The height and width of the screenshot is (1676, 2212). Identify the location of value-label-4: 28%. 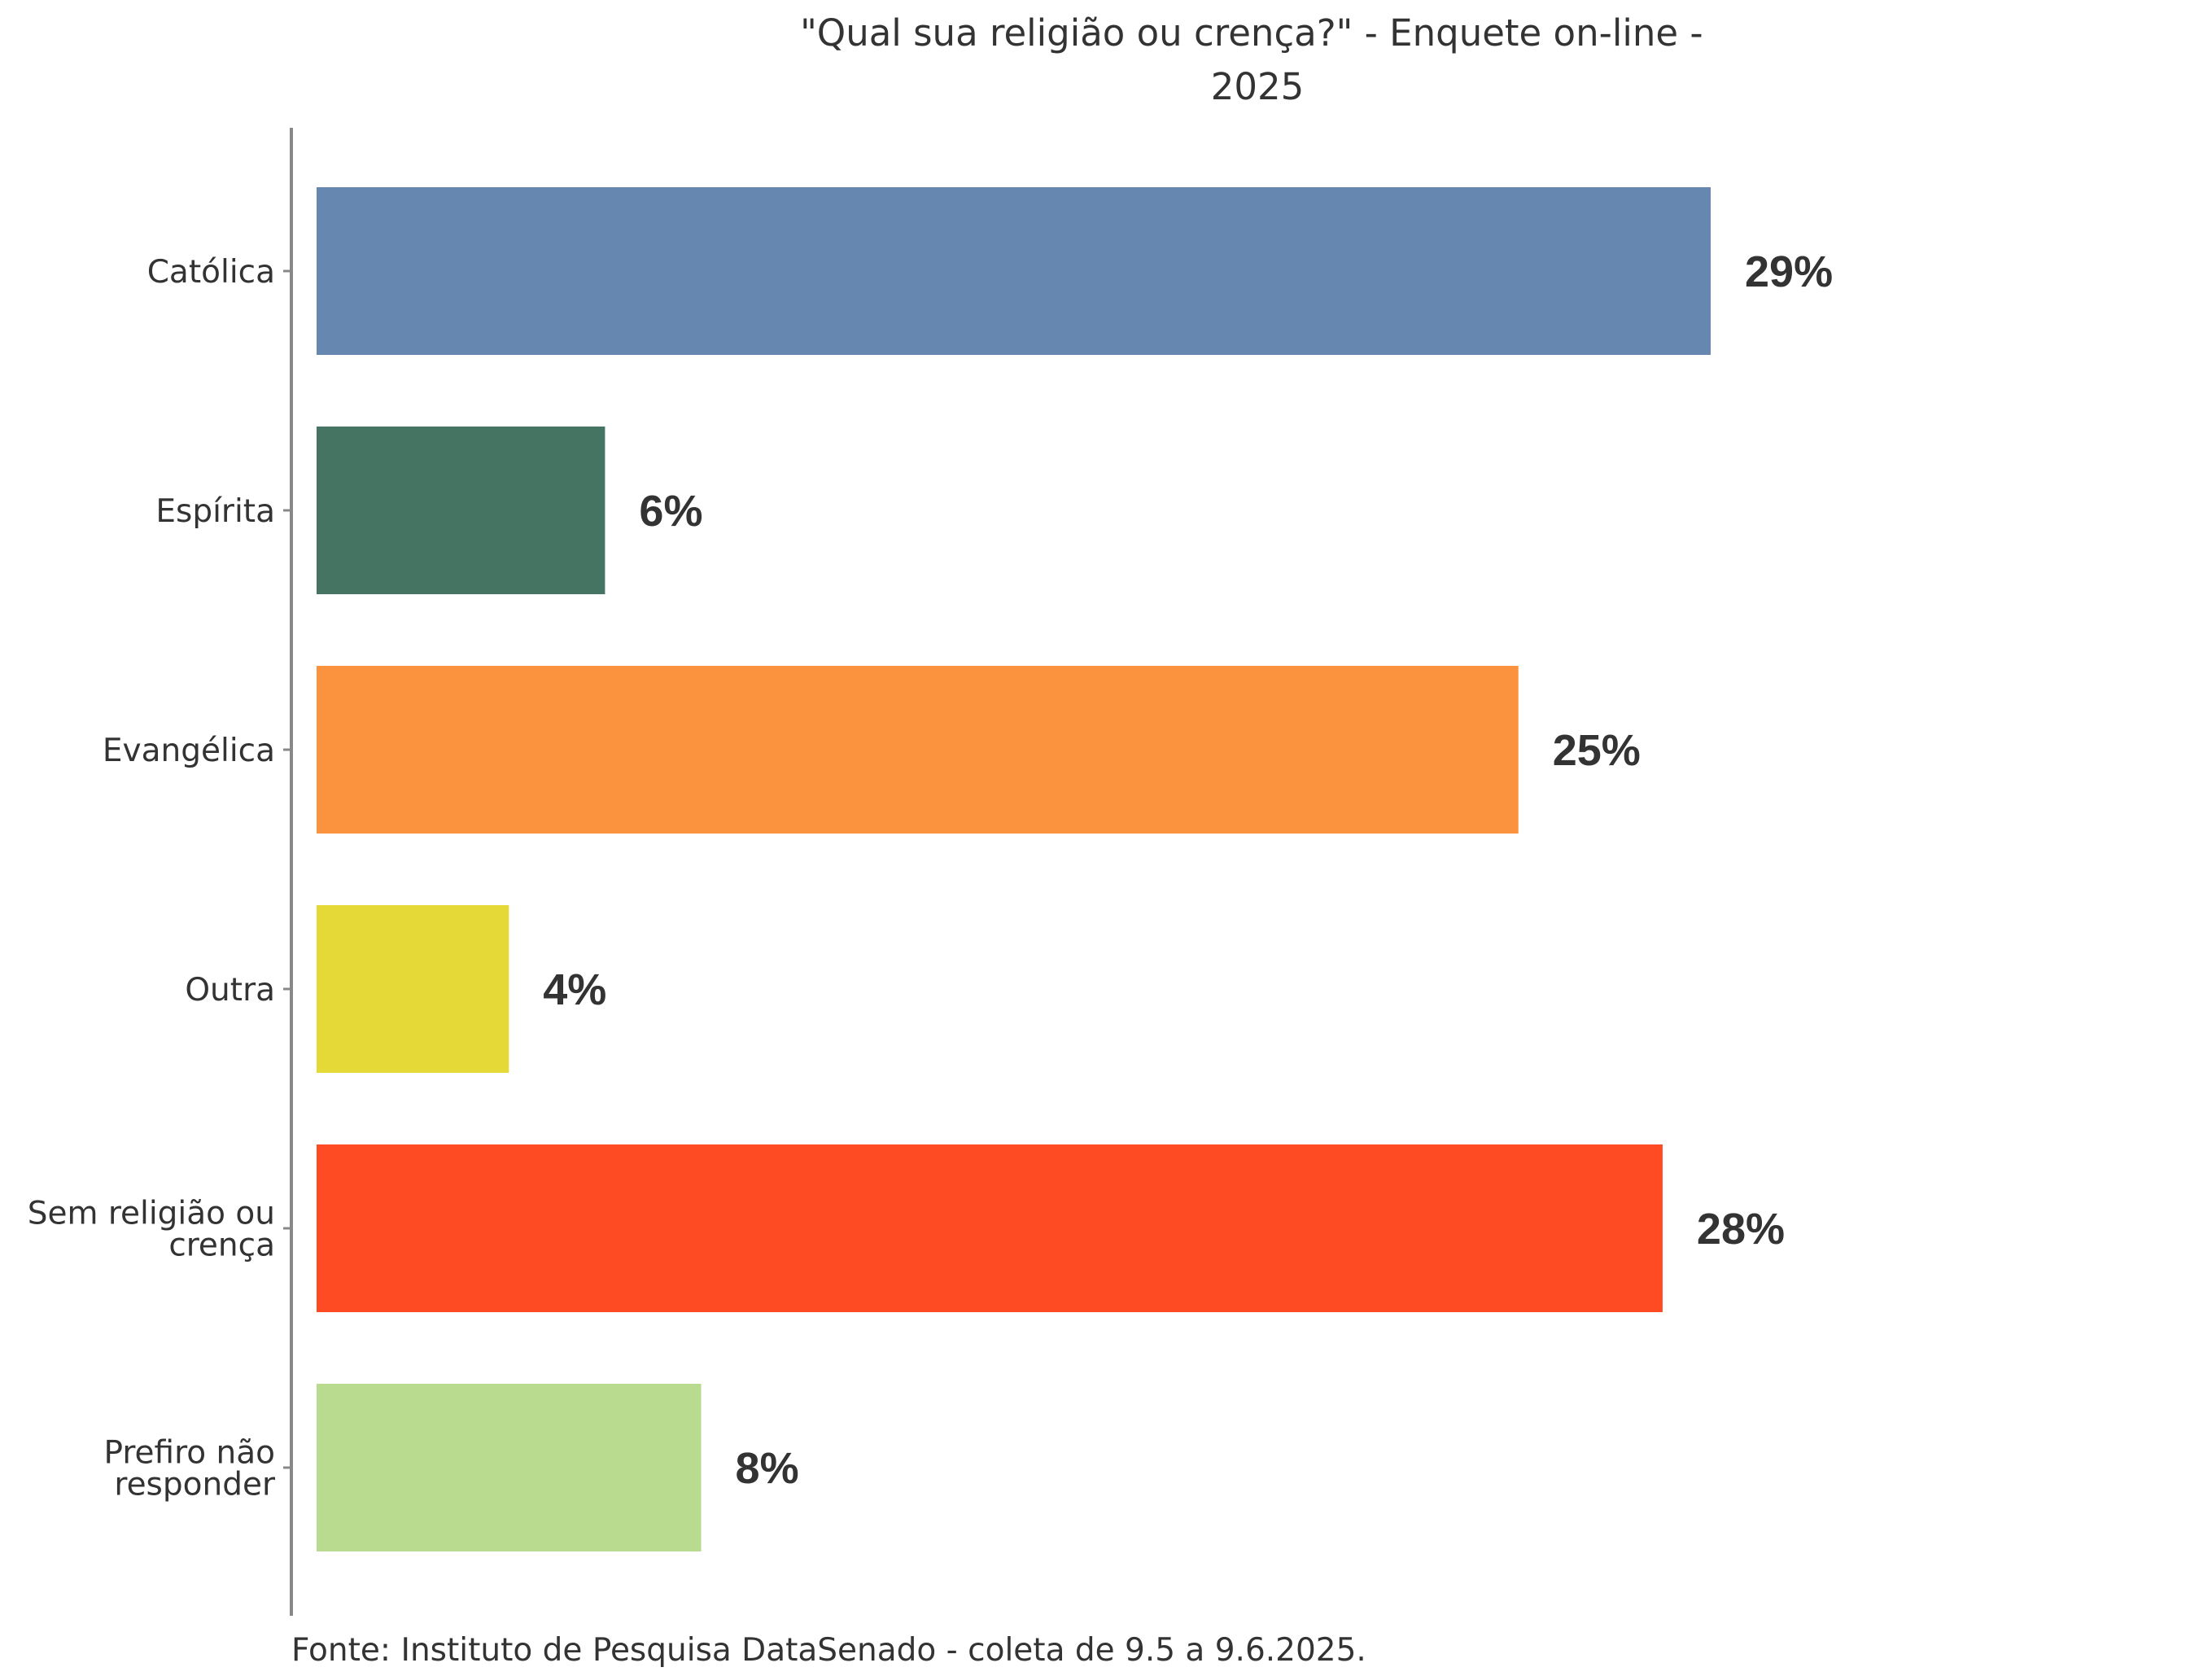
(1741, 1230).